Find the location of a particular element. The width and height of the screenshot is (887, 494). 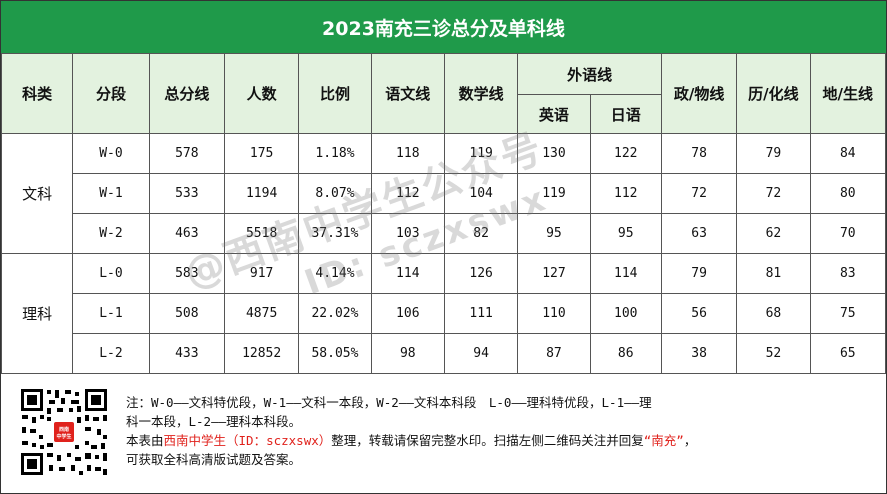

ratio-cell: 22.02% is located at coordinates (335, 313).